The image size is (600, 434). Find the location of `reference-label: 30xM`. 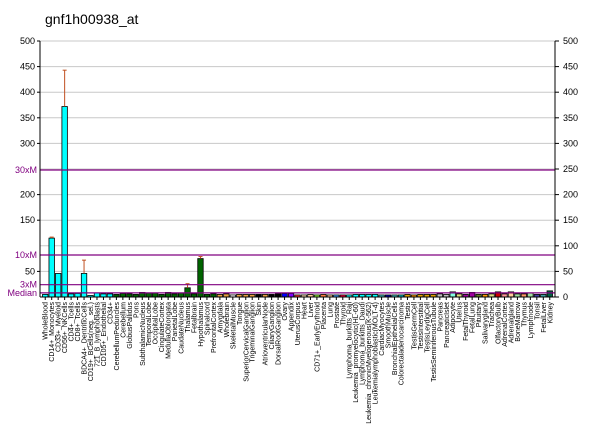

reference-label: 30xM is located at coordinates (26, 170).